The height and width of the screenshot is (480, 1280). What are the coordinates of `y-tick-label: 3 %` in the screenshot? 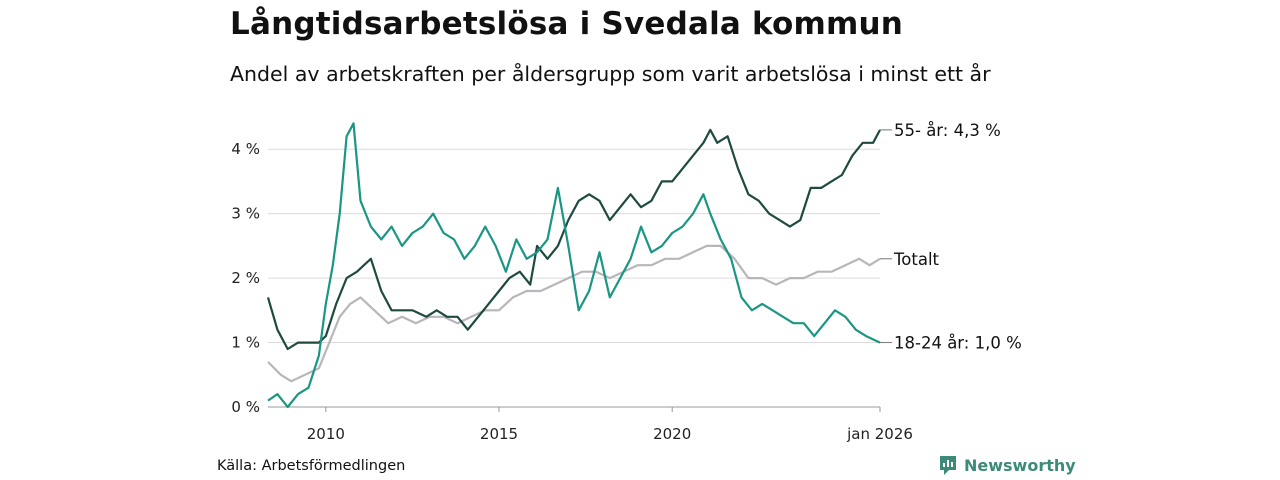 It's located at (245, 214).